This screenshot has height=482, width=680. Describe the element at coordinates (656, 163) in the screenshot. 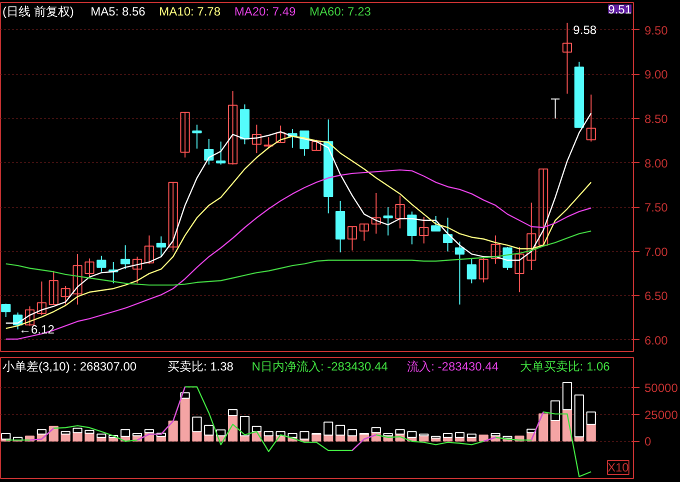

I see `y-tick-label: 8.00` at that location.